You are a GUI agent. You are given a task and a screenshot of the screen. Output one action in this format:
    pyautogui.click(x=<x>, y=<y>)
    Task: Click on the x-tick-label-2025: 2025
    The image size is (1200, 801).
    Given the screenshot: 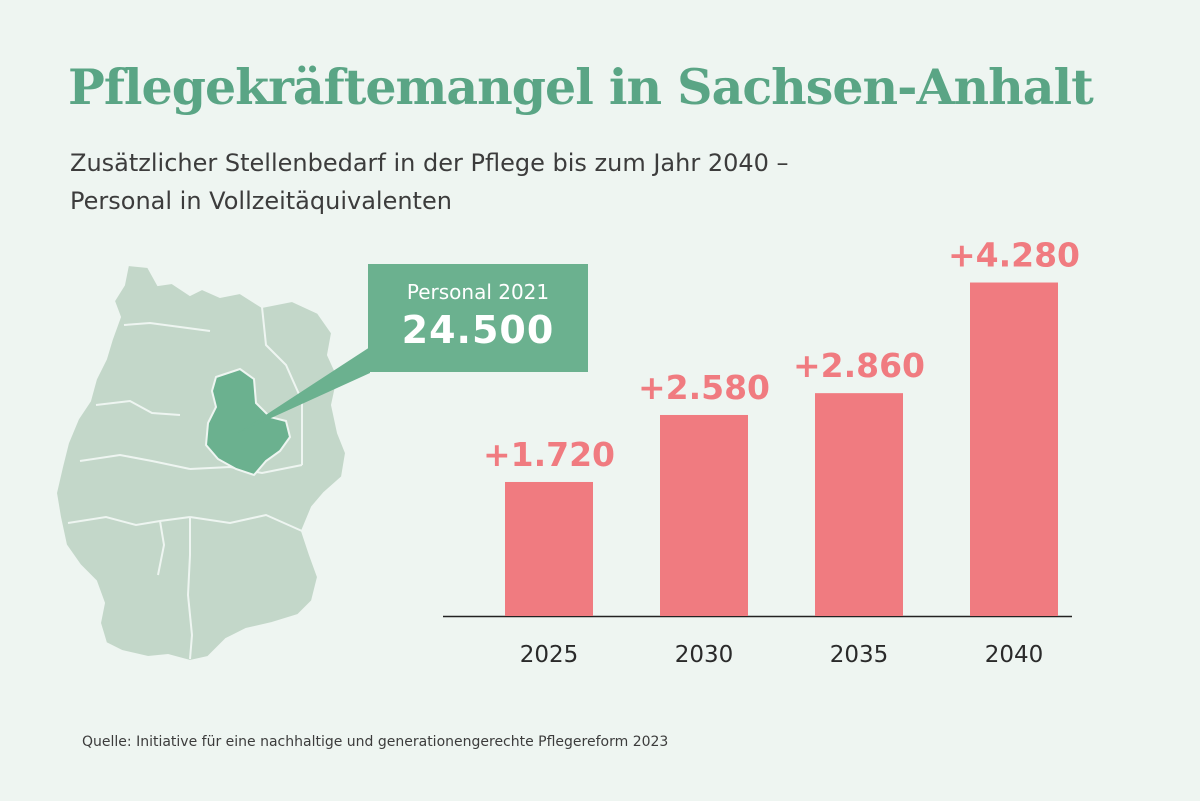 What is the action you would take?
    pyautogui.click(x=549, y=655)
    